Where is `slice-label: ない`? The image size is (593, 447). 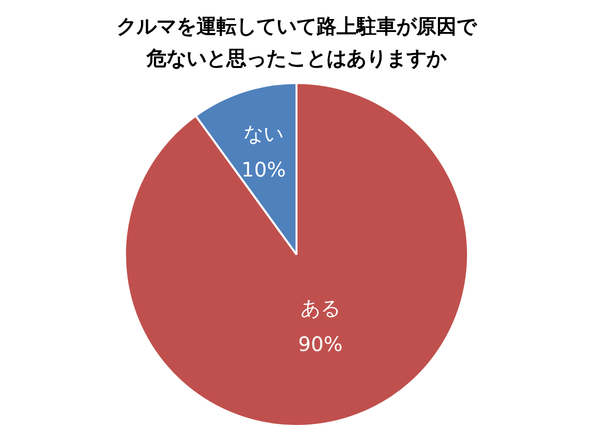 slice-label: ない is located at coordinates (264, 134).